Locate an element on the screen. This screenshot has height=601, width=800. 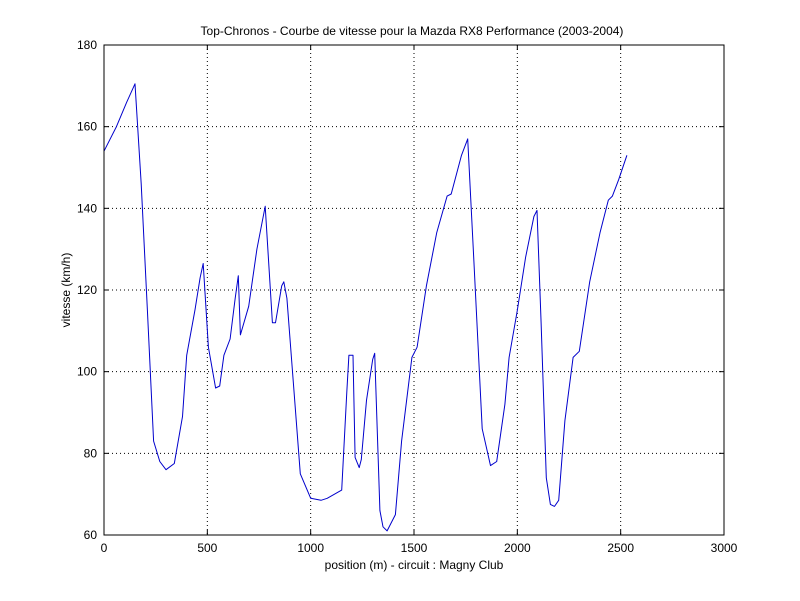
x-tick-label: 1500 is located at coordinates (414, 548).